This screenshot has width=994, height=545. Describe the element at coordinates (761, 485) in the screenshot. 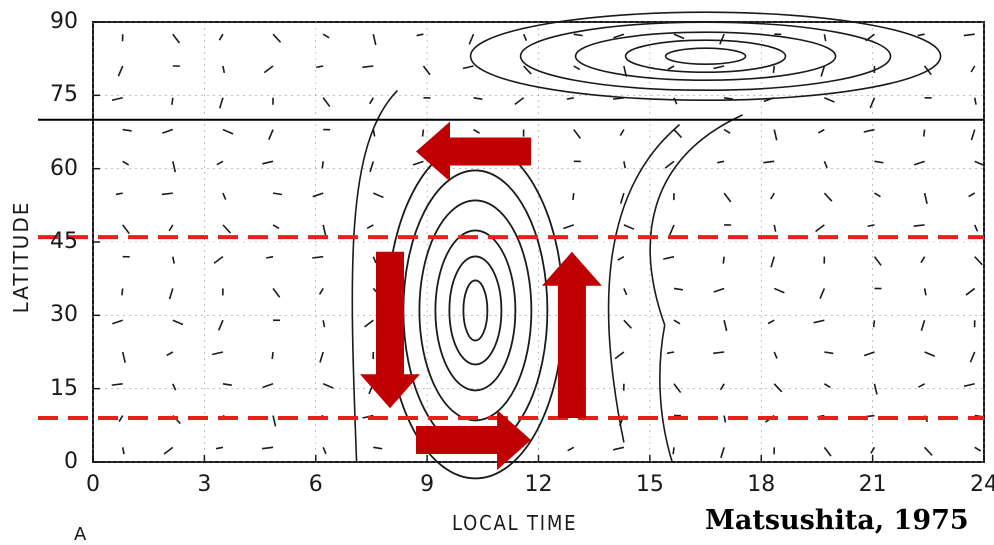

I see `x-tick-label: 18` at that location.